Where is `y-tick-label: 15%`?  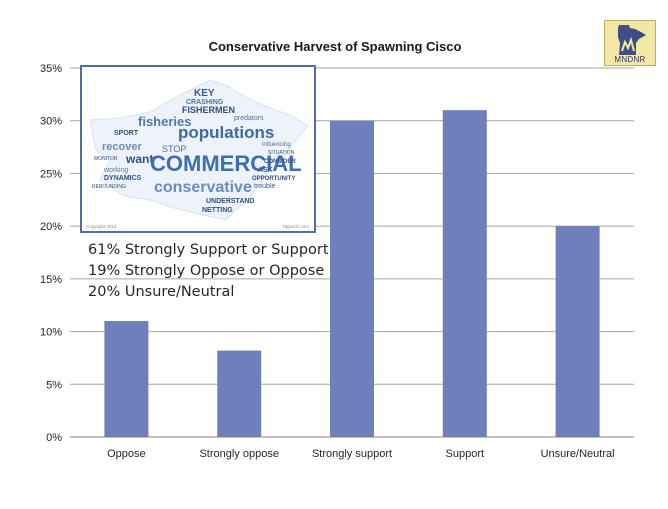 y-tick-label: 15% is located at coordinates (51, 280).